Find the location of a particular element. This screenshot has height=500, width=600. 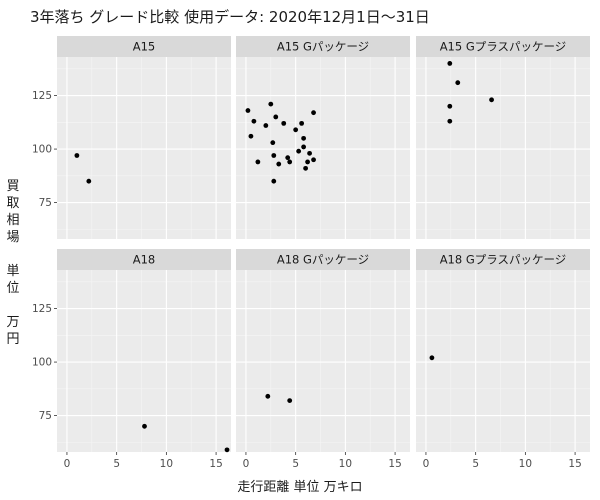

facet-strip-label: A18 Gパッケージ is located at coordinates (323, 260).